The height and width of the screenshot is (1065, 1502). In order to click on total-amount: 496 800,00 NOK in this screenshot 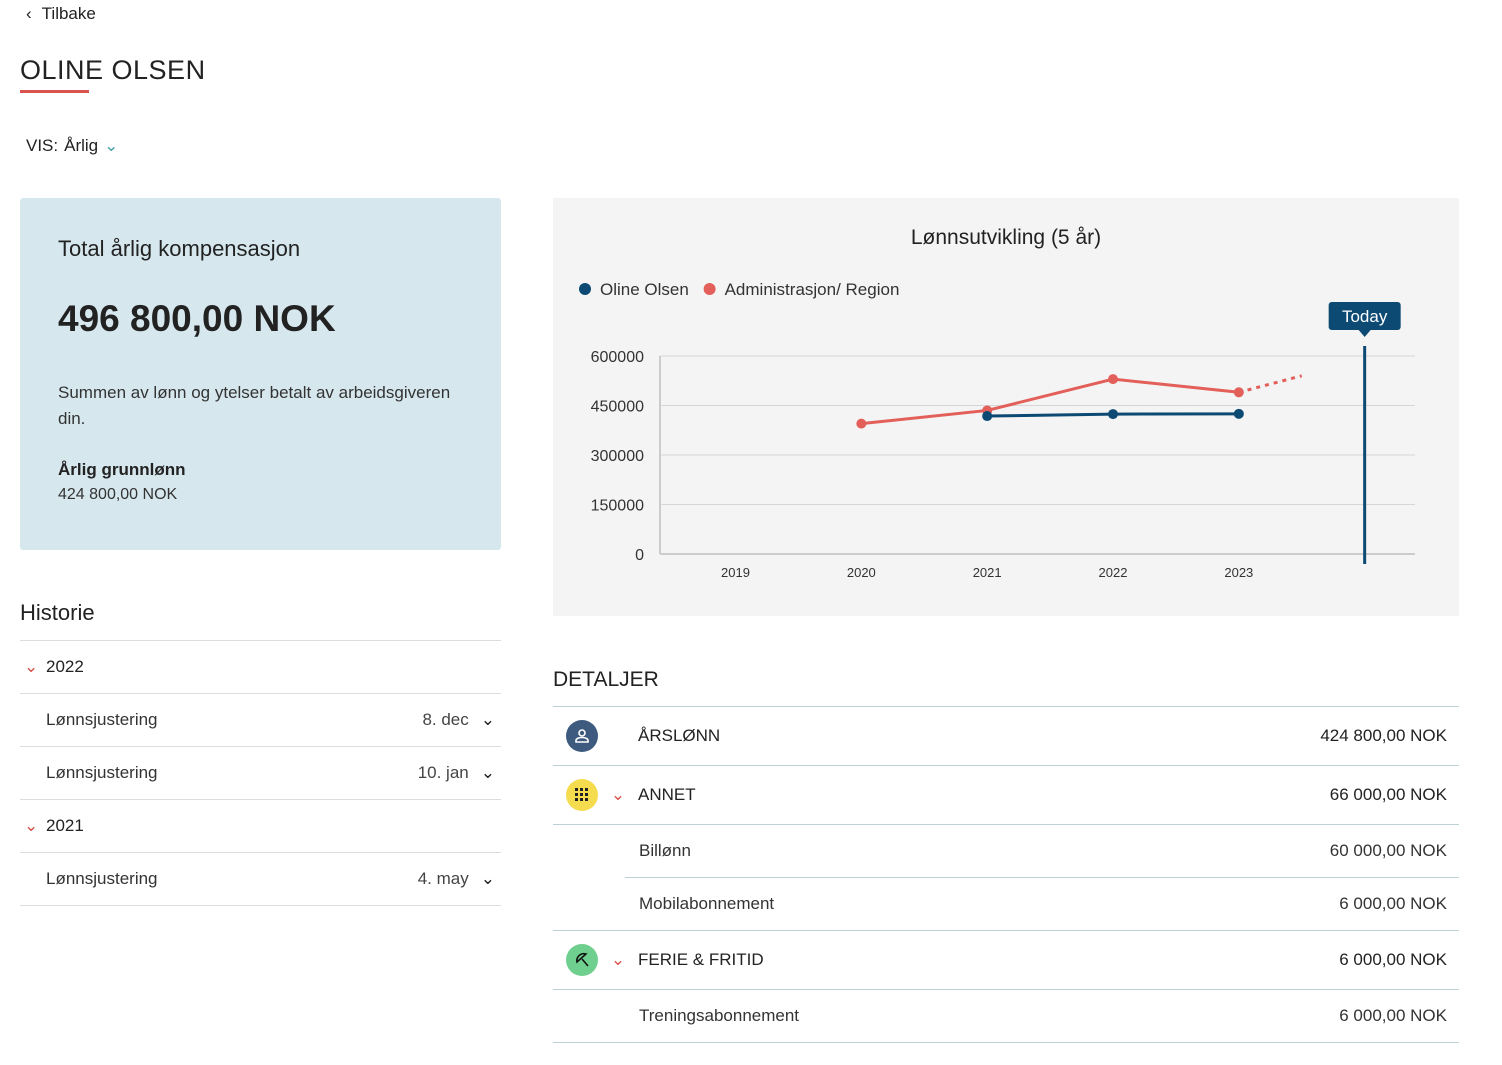, I will do `click(197, 318)`.